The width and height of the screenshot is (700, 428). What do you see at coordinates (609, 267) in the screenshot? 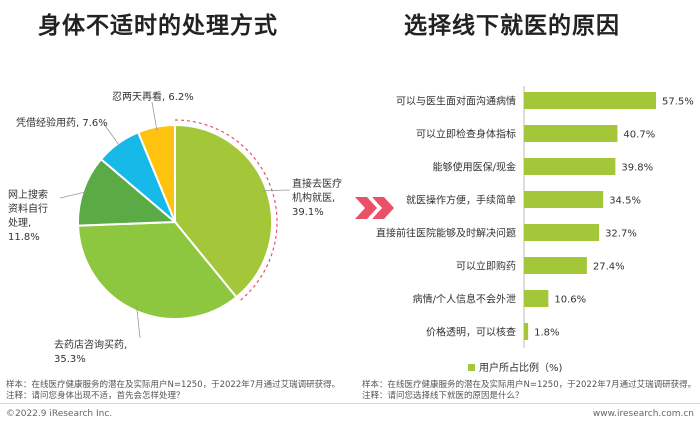
I see `bar-value-label: 27.4%` at bounding box center [609, 267].